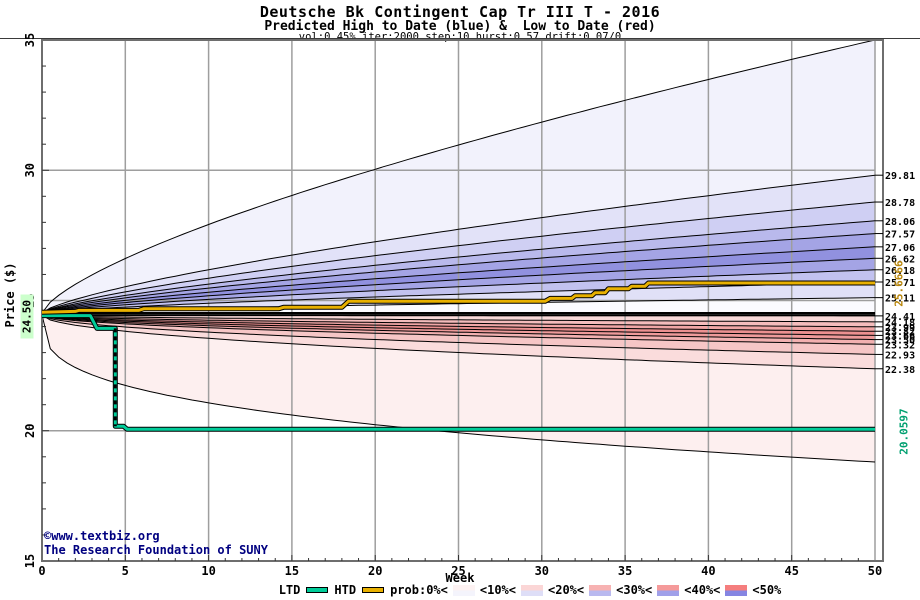 The height and width of the screenshot is (600, 920). Describe the element at coordinates (900, 235) in the screenshot. I see `curve-end-label-27.57: 27.57` at that location.